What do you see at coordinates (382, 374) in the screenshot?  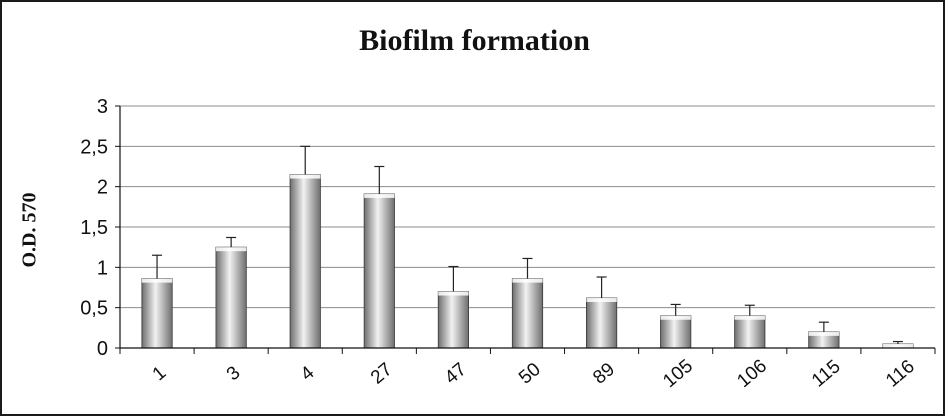 I see `x-tick-label: 27` at bounding box center [382, 374].